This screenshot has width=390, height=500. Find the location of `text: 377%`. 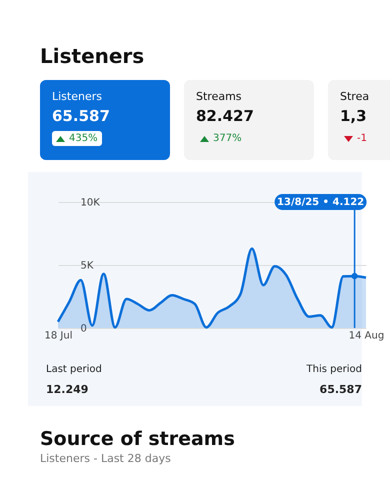

text: 377% is located at coordinates (227, 138).